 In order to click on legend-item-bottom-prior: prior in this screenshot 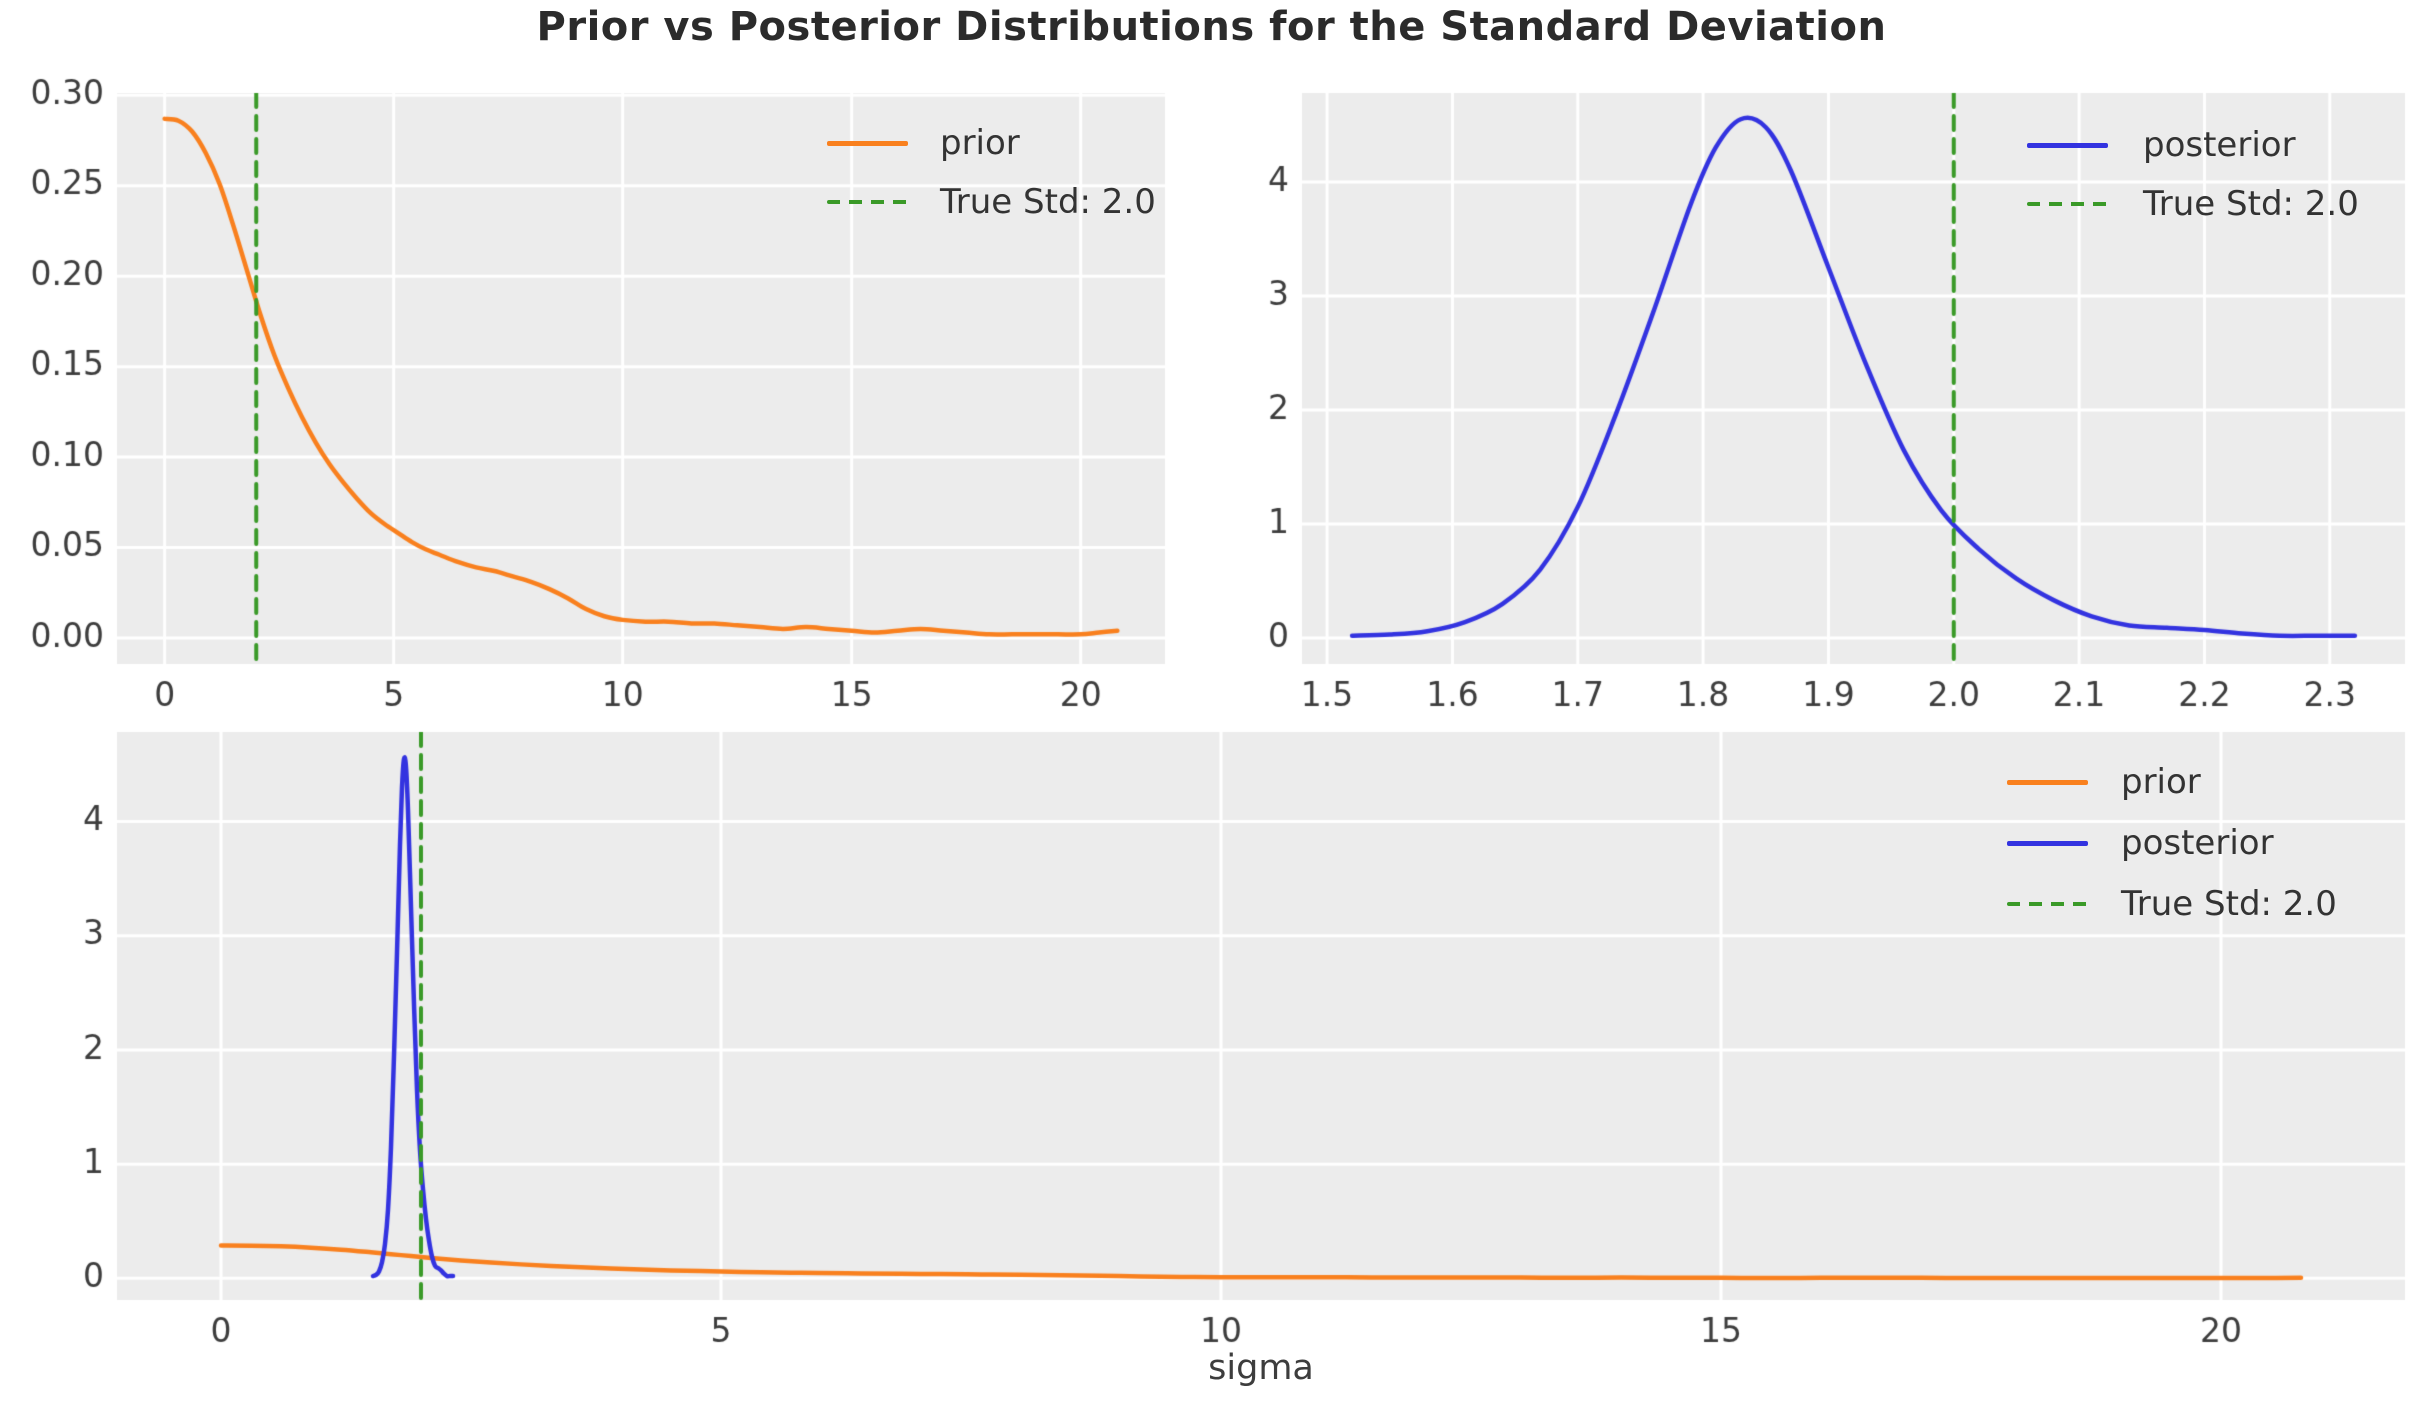, I will do `click(2104, 782)`.